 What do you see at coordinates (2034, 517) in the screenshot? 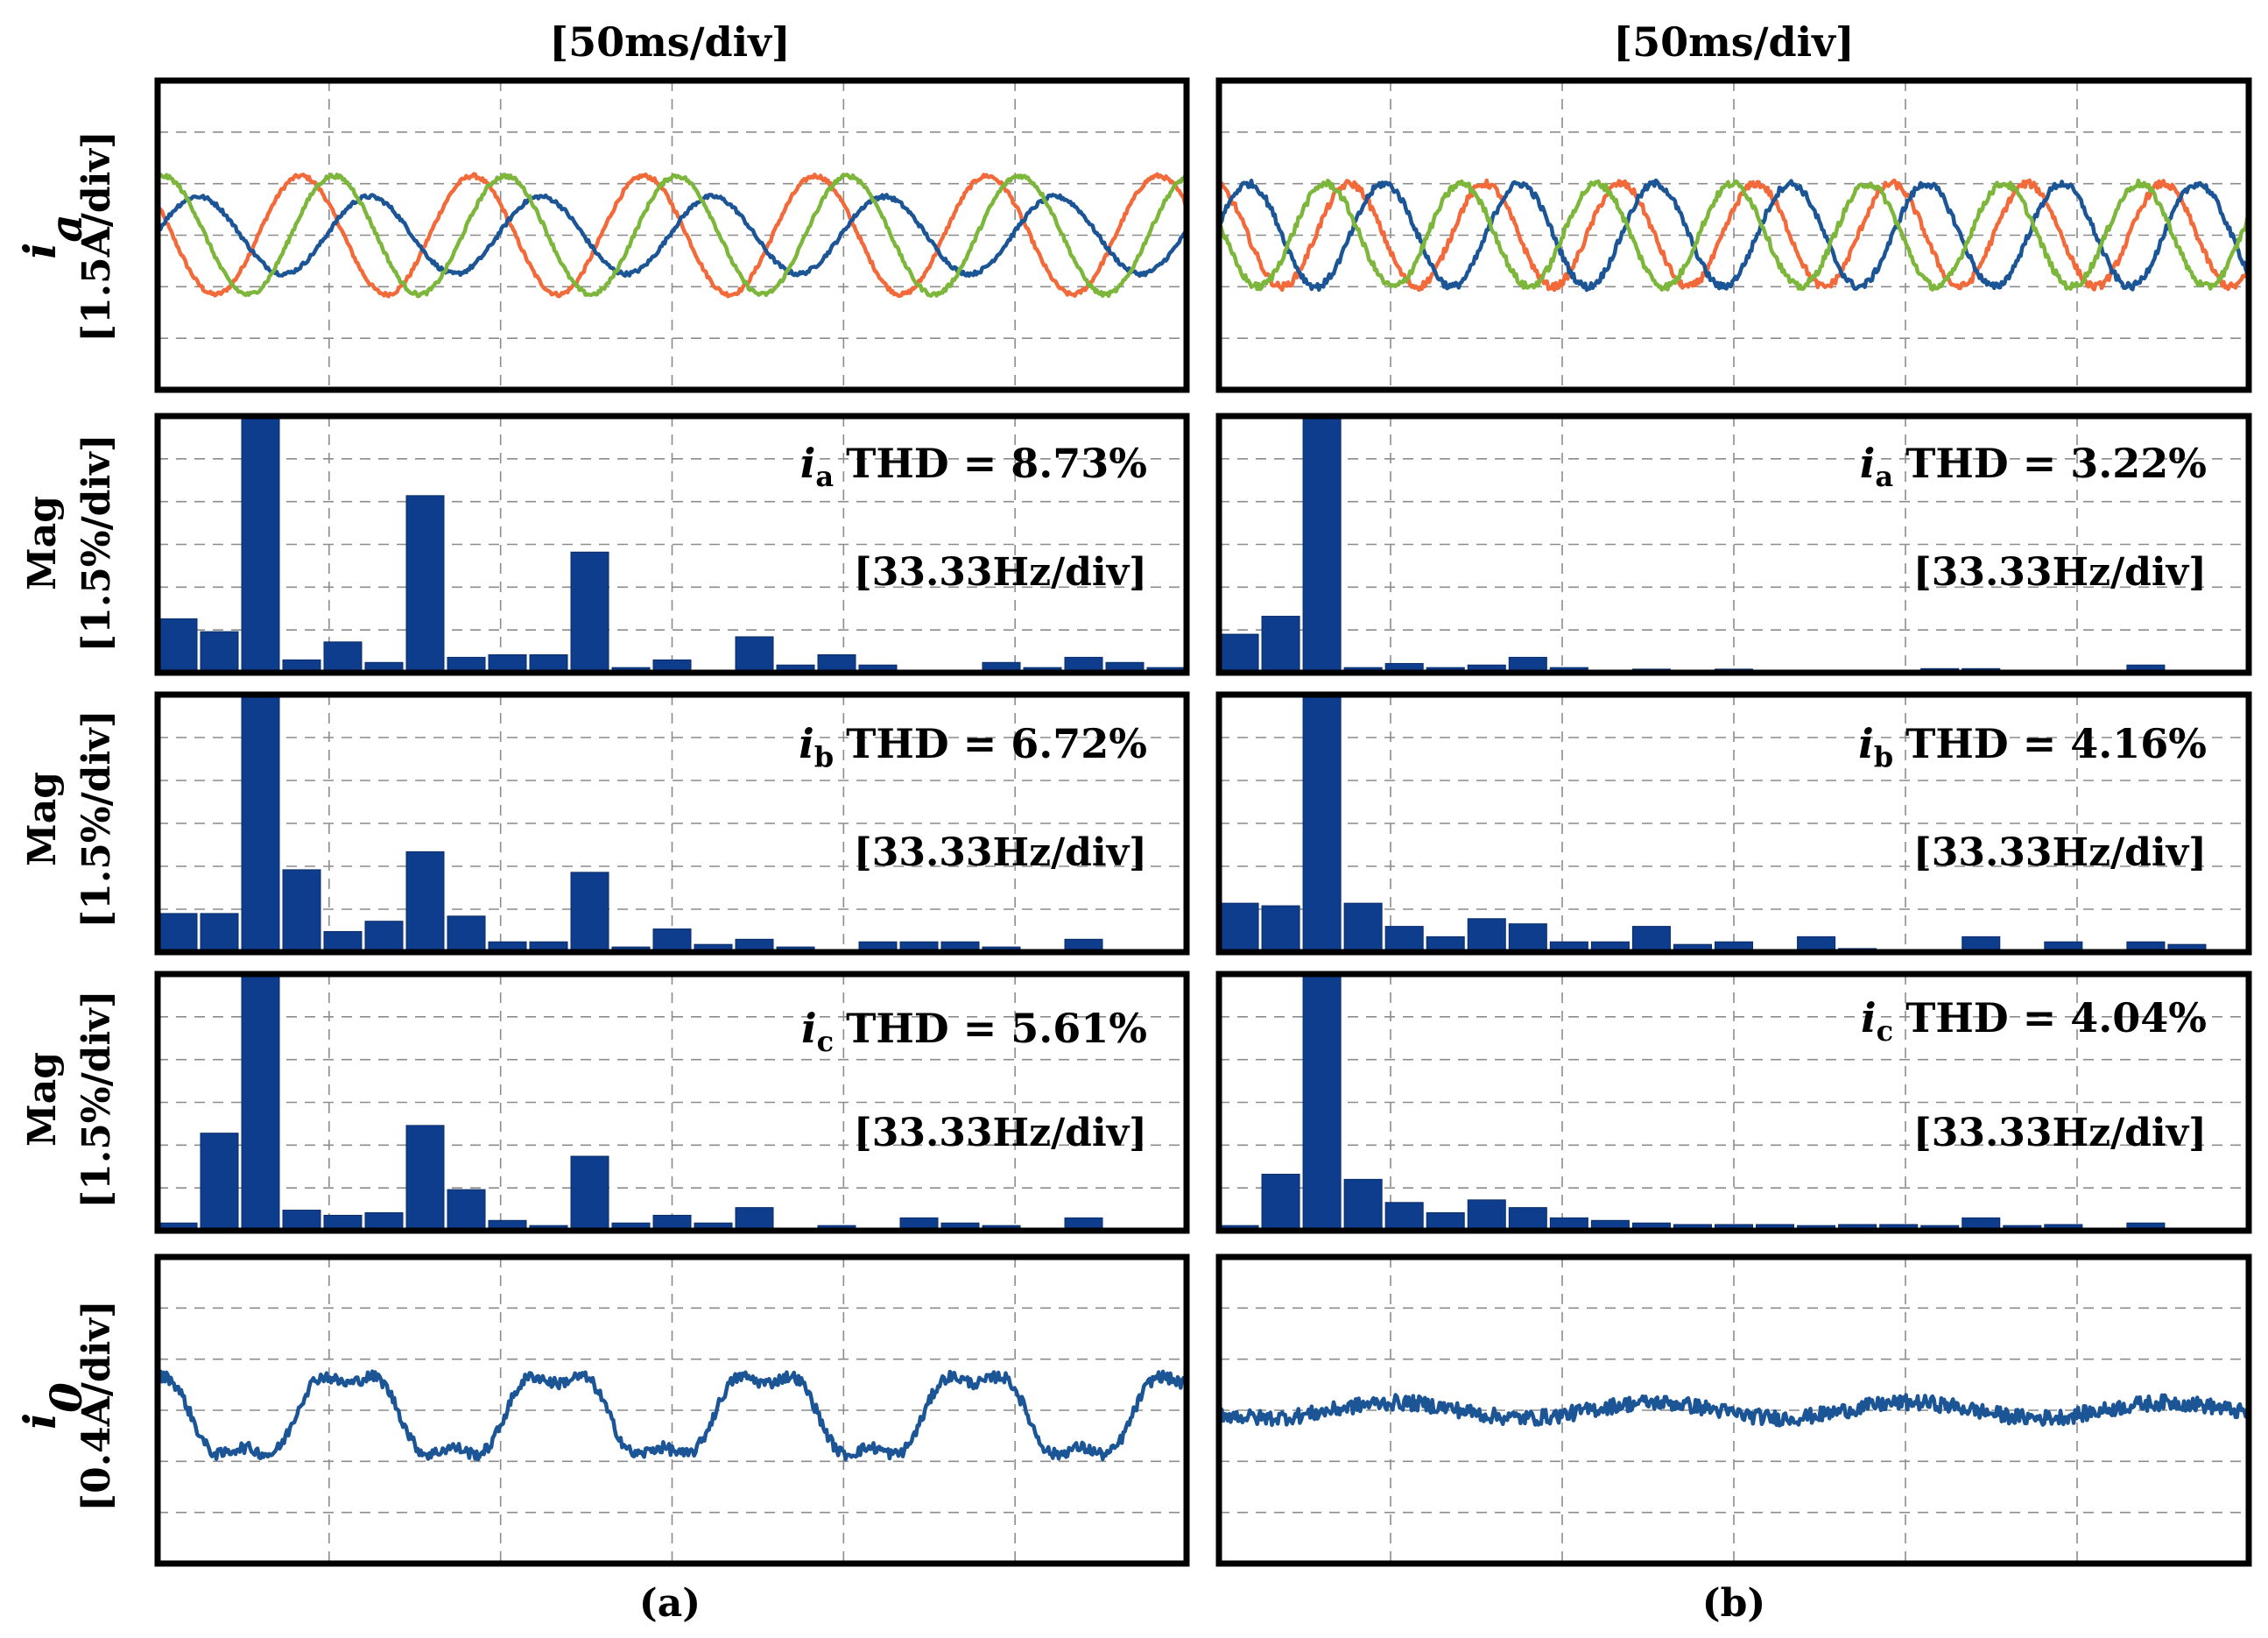
I see `thd-annotation-ia-b: ia THD = 3.22% [33.33Hz/div]` at bounding box center [2034, 517].